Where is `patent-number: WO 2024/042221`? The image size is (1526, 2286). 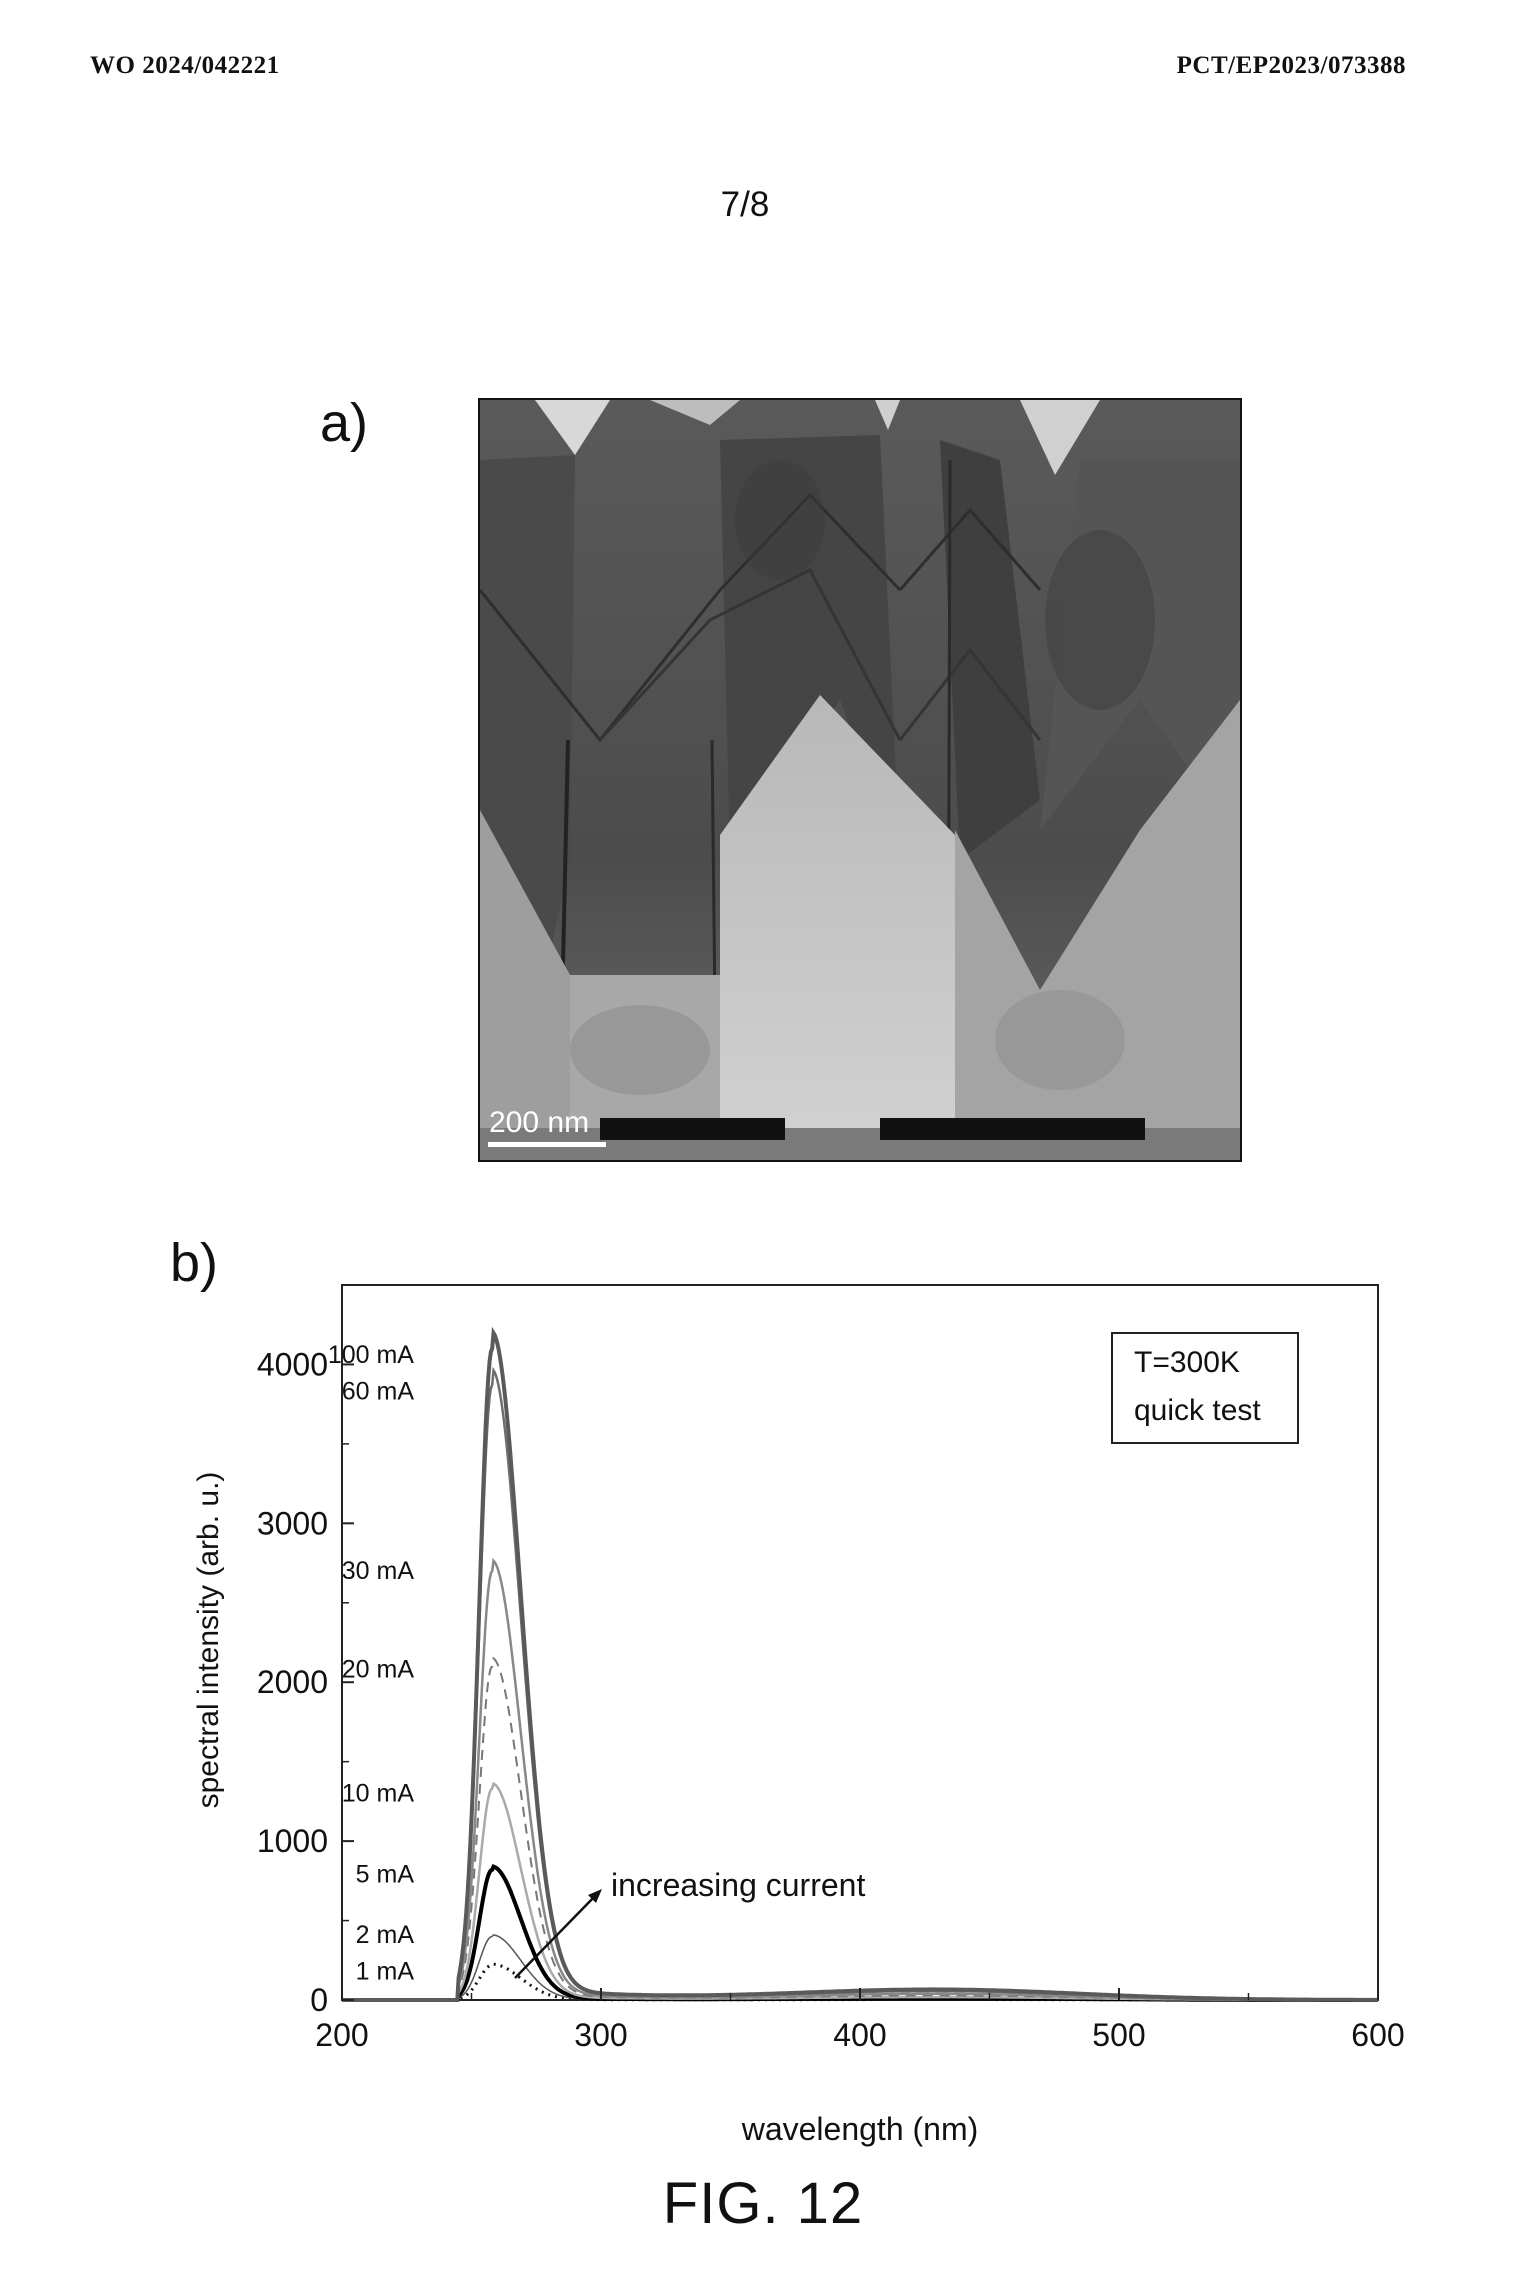 patent-number: WO 2024/042221 is located at coordinates (185, 65).